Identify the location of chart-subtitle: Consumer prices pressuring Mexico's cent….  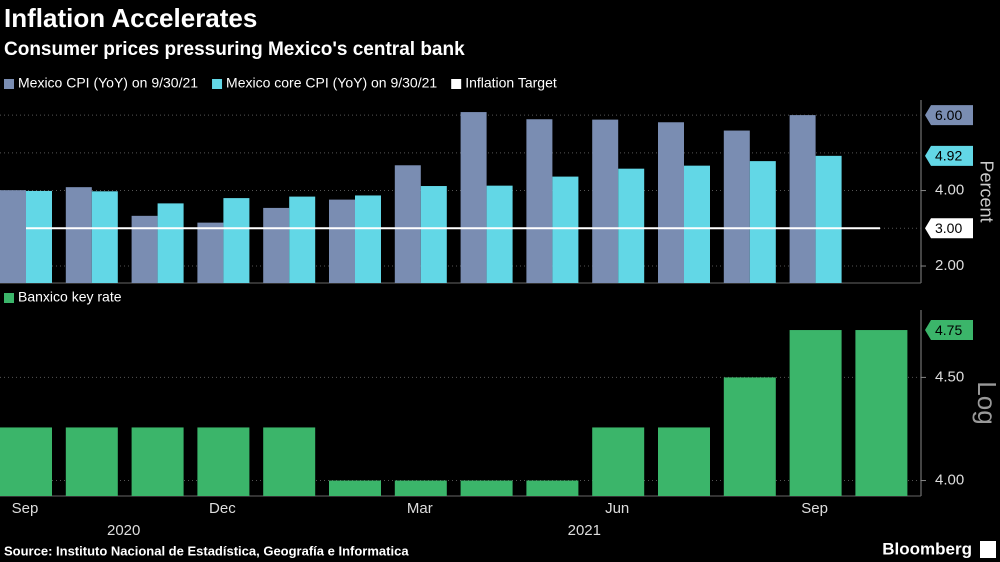
(234, 49).